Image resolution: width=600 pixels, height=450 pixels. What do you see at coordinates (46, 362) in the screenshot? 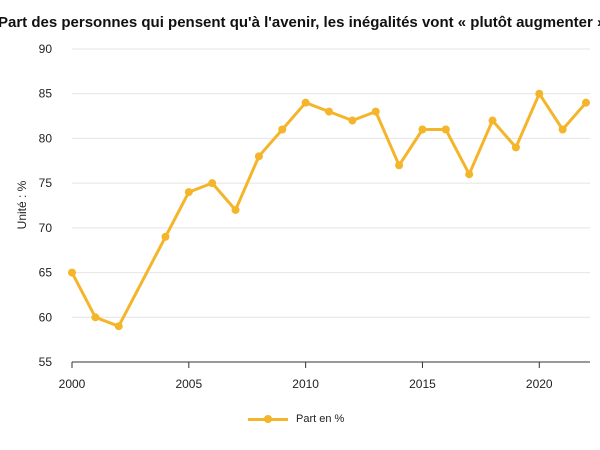
I see `y-tick-label: 55` at bounding box center [46, 362].